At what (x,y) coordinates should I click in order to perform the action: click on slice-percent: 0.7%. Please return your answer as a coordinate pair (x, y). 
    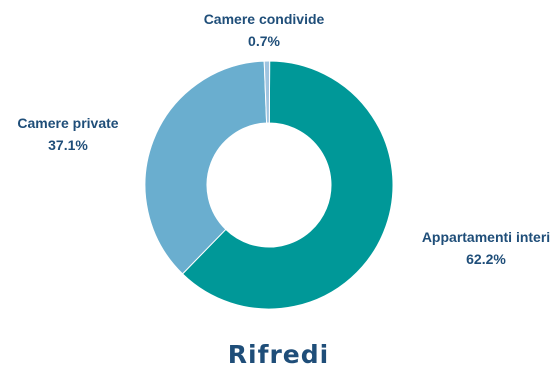
    Looking at the image, I should click on (264, 41).